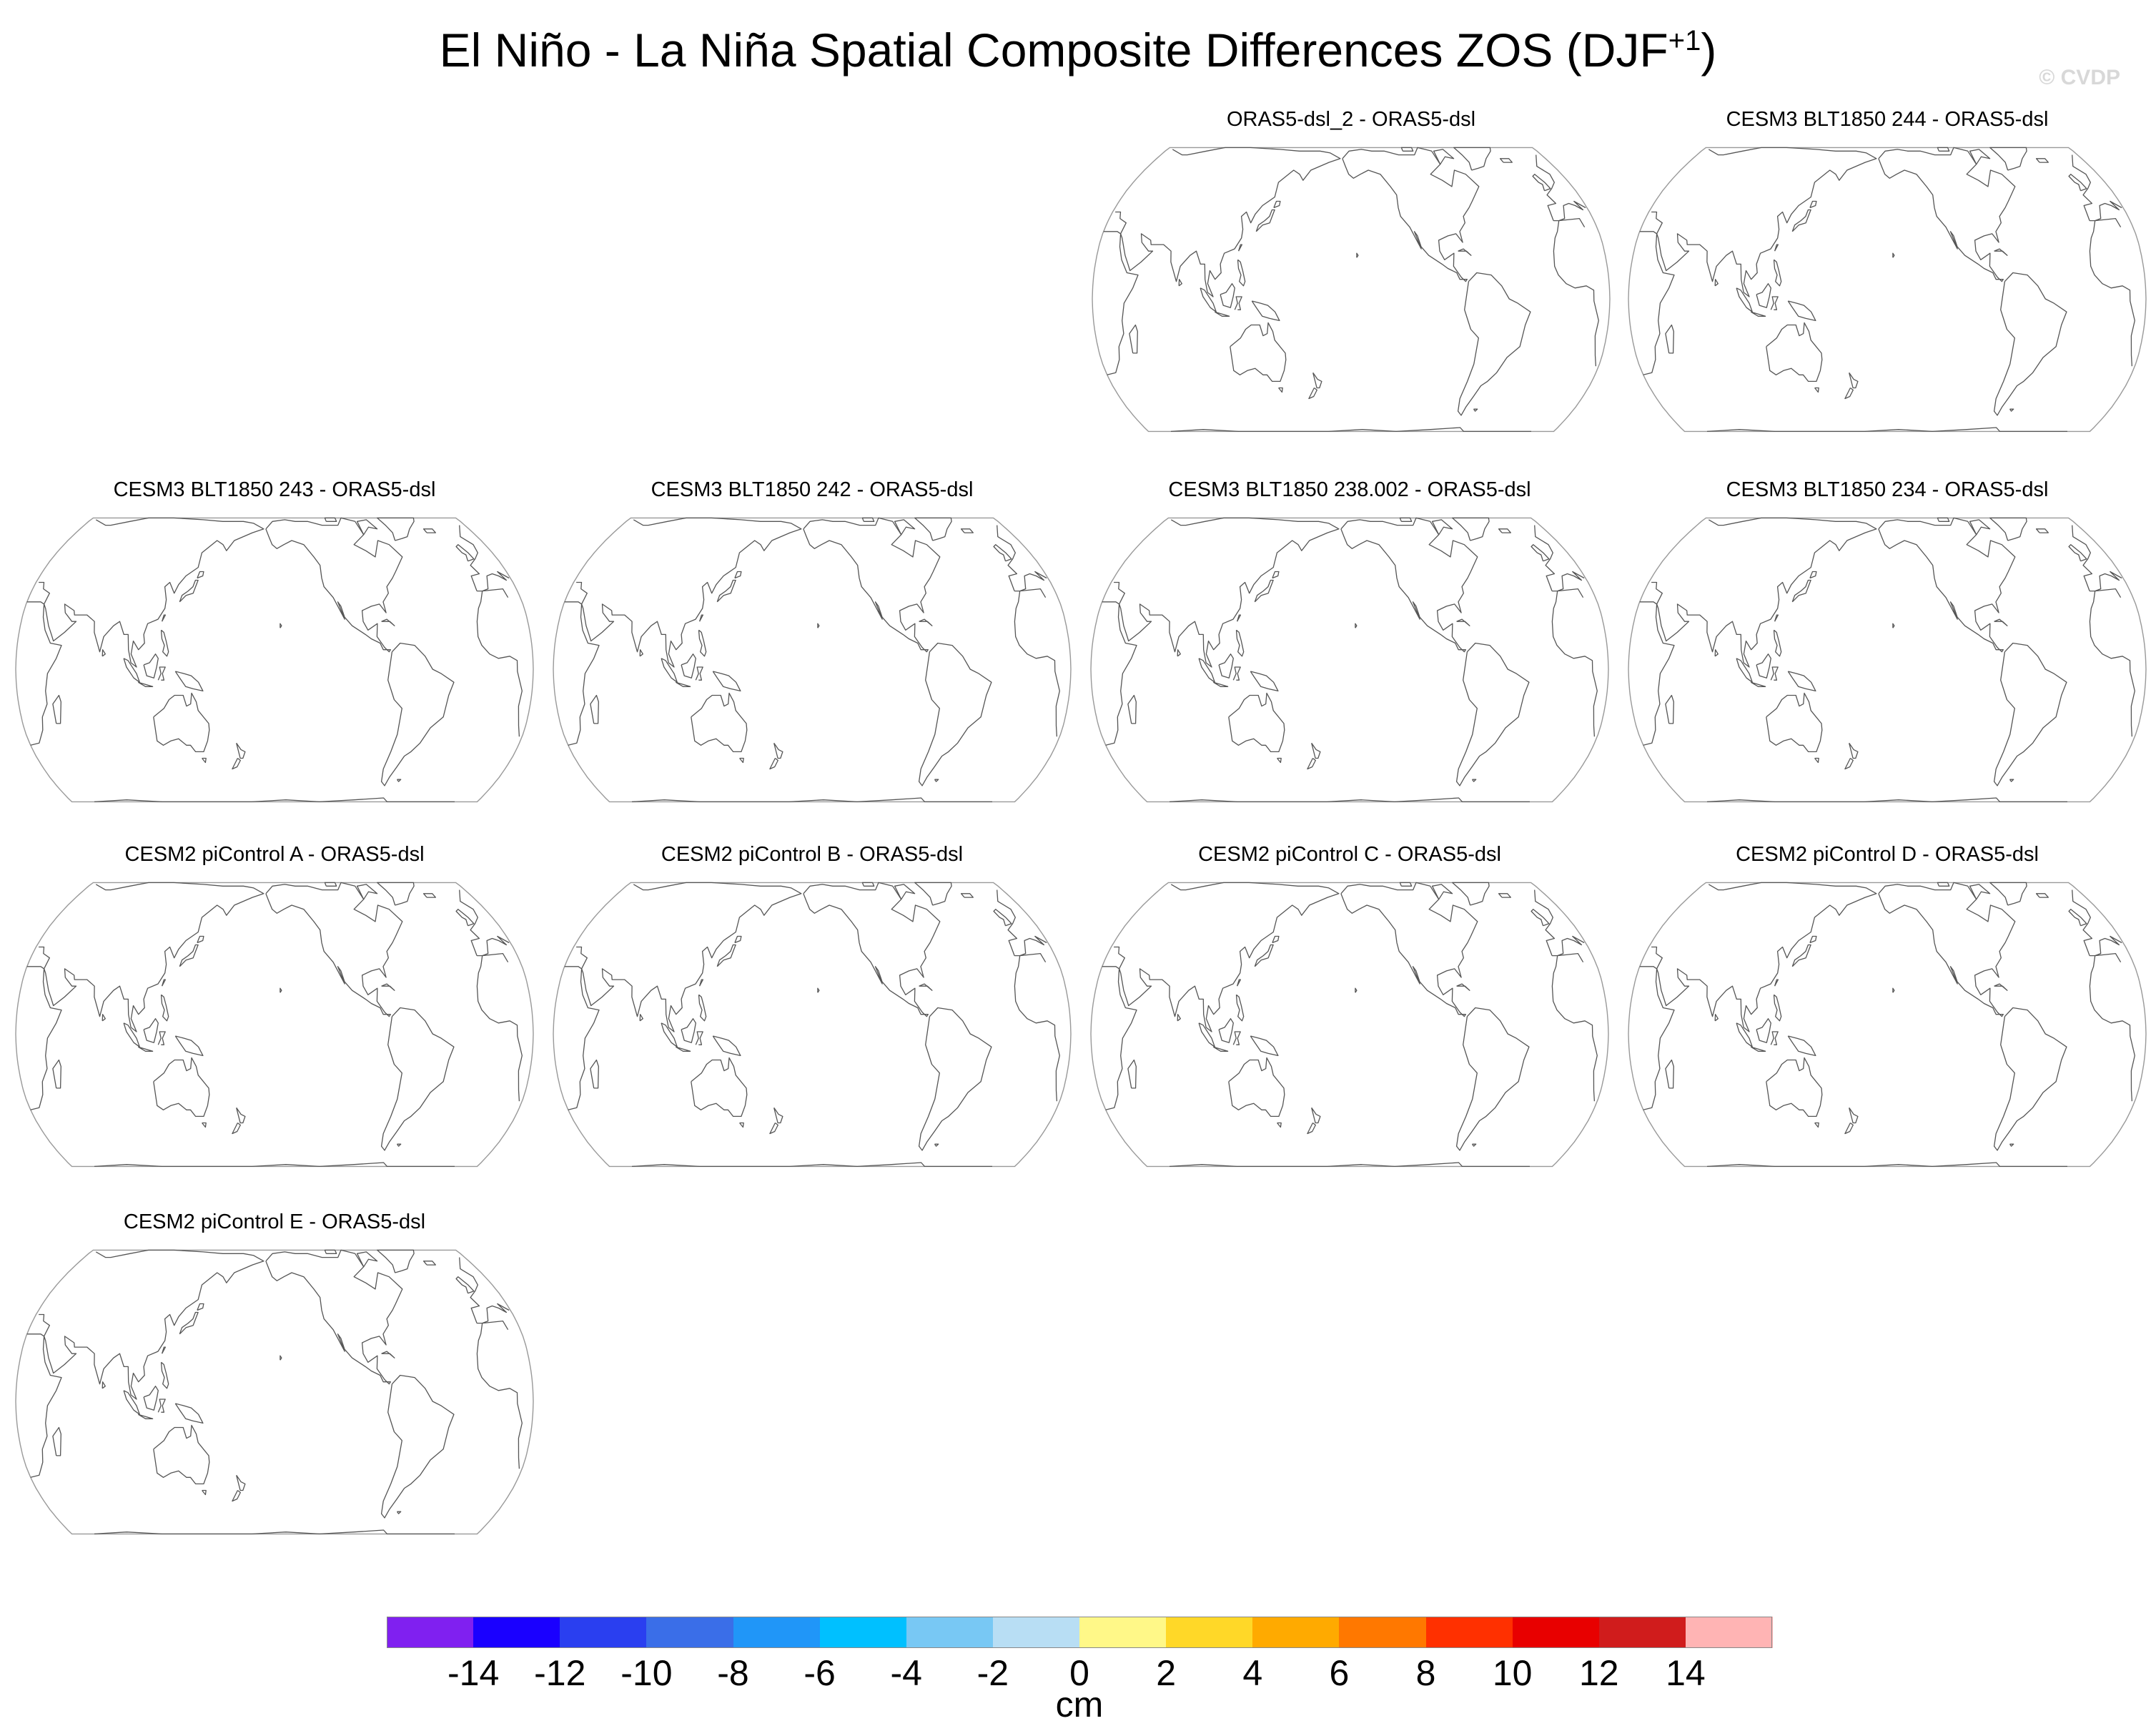 The width and height of the screenshot is (2156, 1736). I want to click on colorbar-tick-label: 4, so click(1252, 1673).